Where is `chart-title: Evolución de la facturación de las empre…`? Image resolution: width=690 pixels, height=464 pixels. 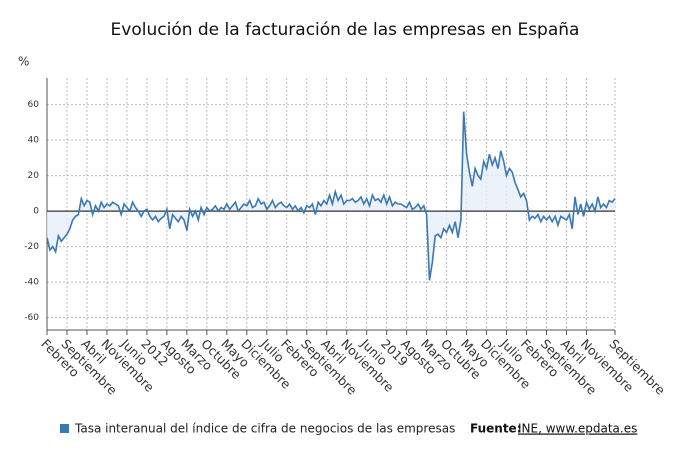 chart-title: Evolución de la facturación de las empre… is located at coordinates (345, 30).